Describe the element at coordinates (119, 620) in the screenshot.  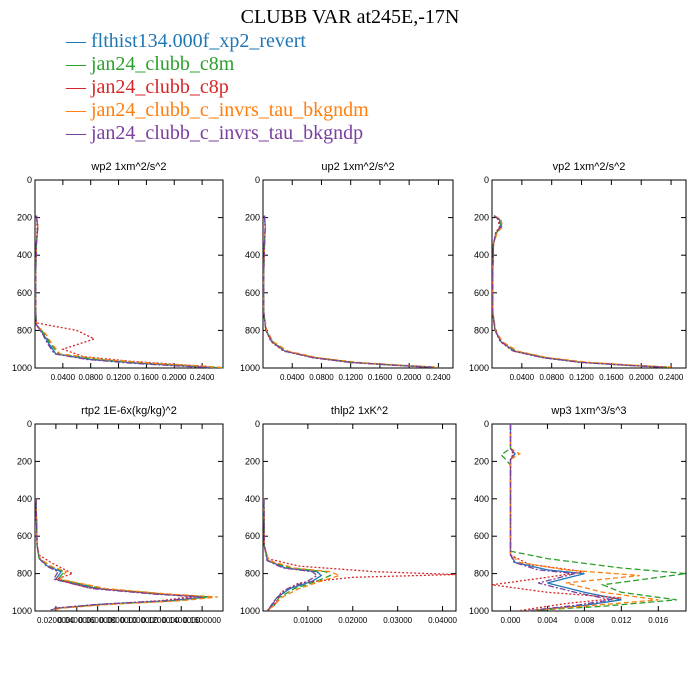
I see `x-tick-label: 0.0800000` at that location.